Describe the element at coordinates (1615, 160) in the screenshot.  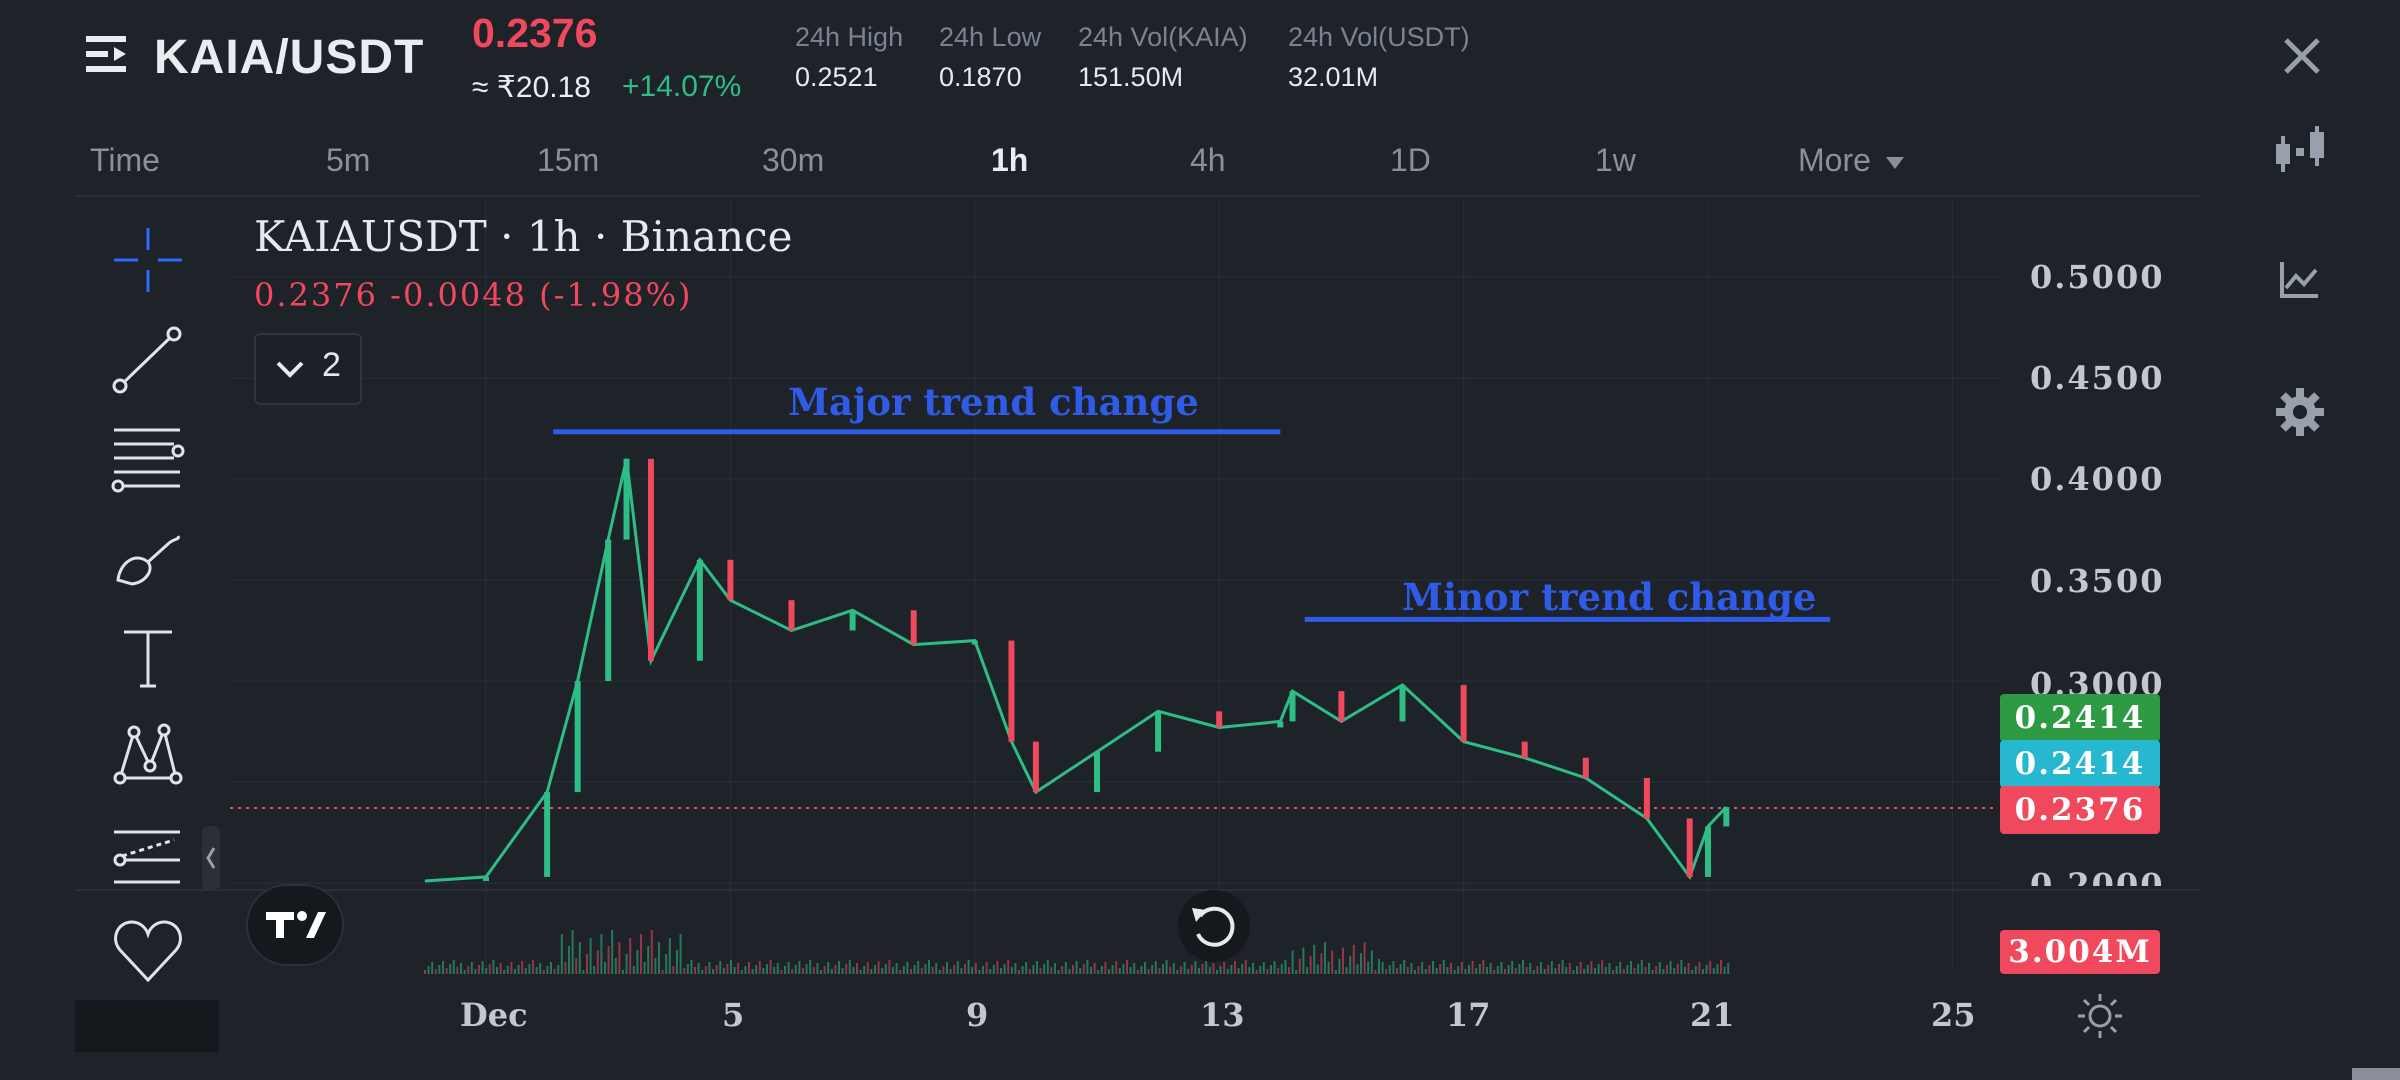
I see `tf-1w: 1w` at that location.